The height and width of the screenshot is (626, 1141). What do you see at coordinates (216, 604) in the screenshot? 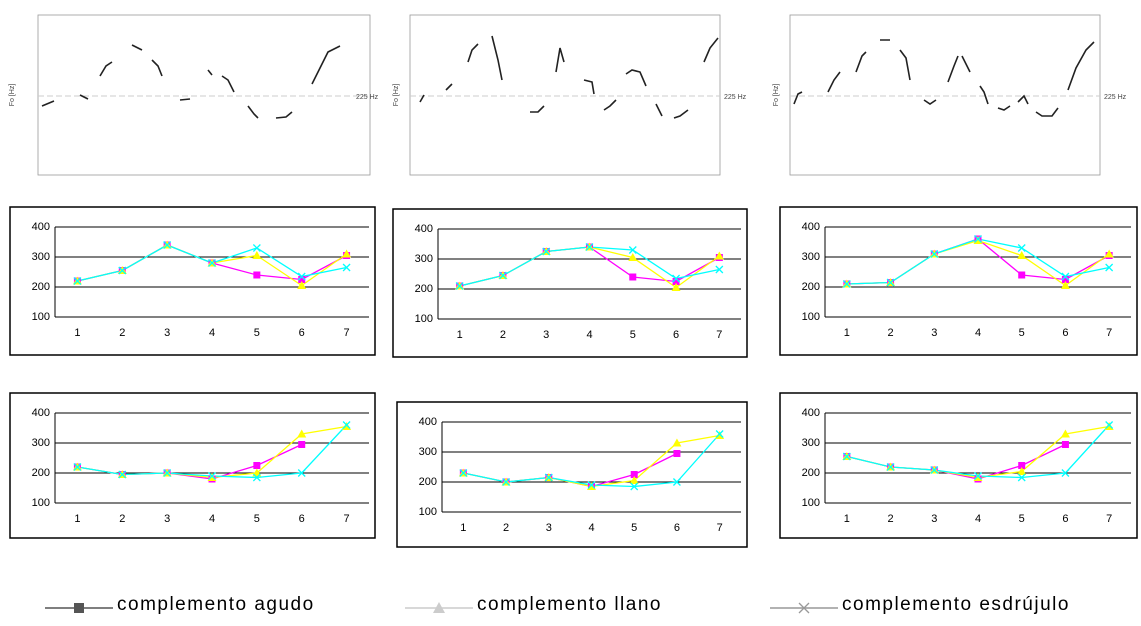
I see `legend-label: complemento agudo` at bounding box center [216, 604].